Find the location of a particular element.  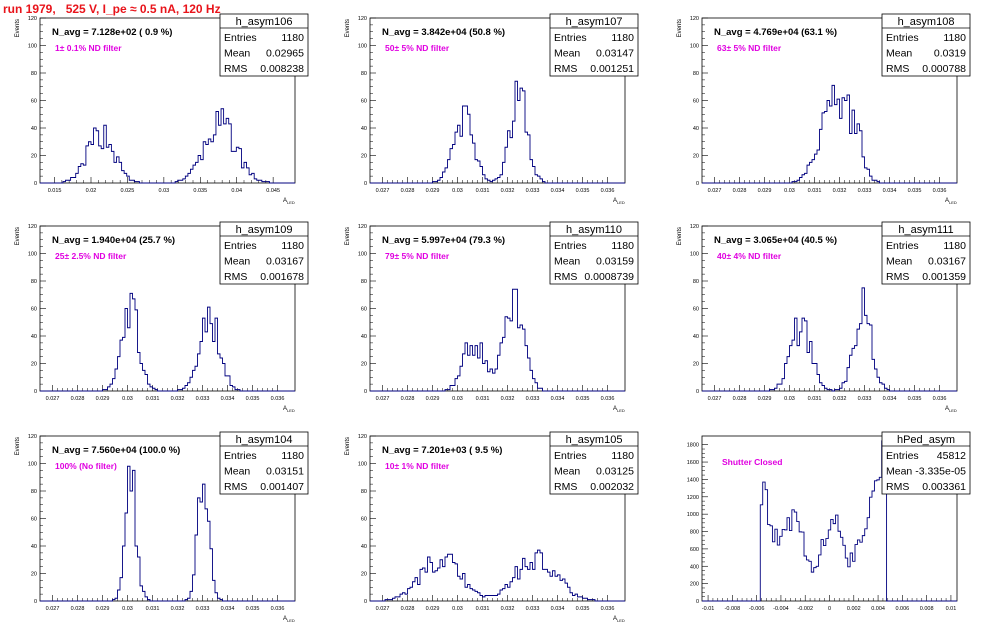

y-tick-label: 400 is located at coordinates (694, 567).